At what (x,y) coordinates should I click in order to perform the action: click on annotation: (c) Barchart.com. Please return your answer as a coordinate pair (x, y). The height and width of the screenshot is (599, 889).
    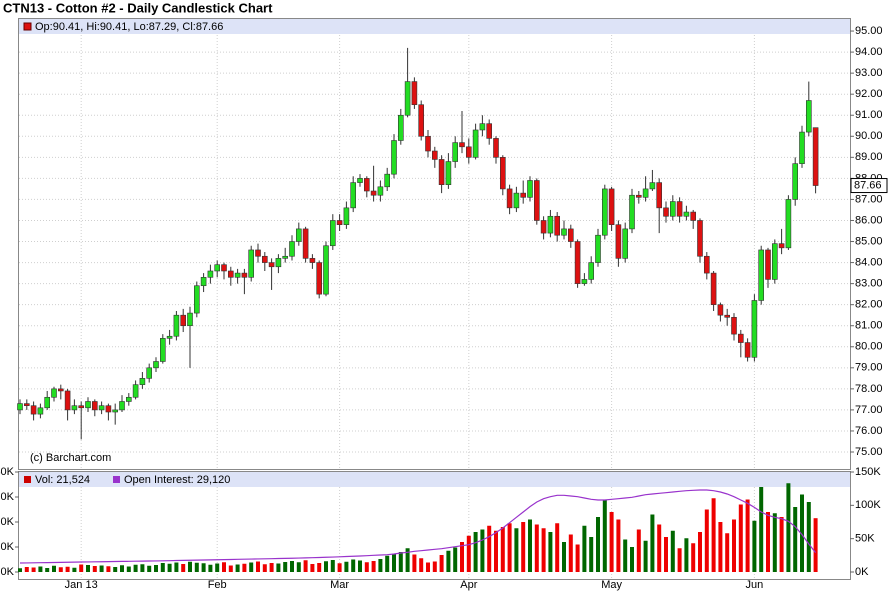
    Looking at the image, I should click on (70, 458).